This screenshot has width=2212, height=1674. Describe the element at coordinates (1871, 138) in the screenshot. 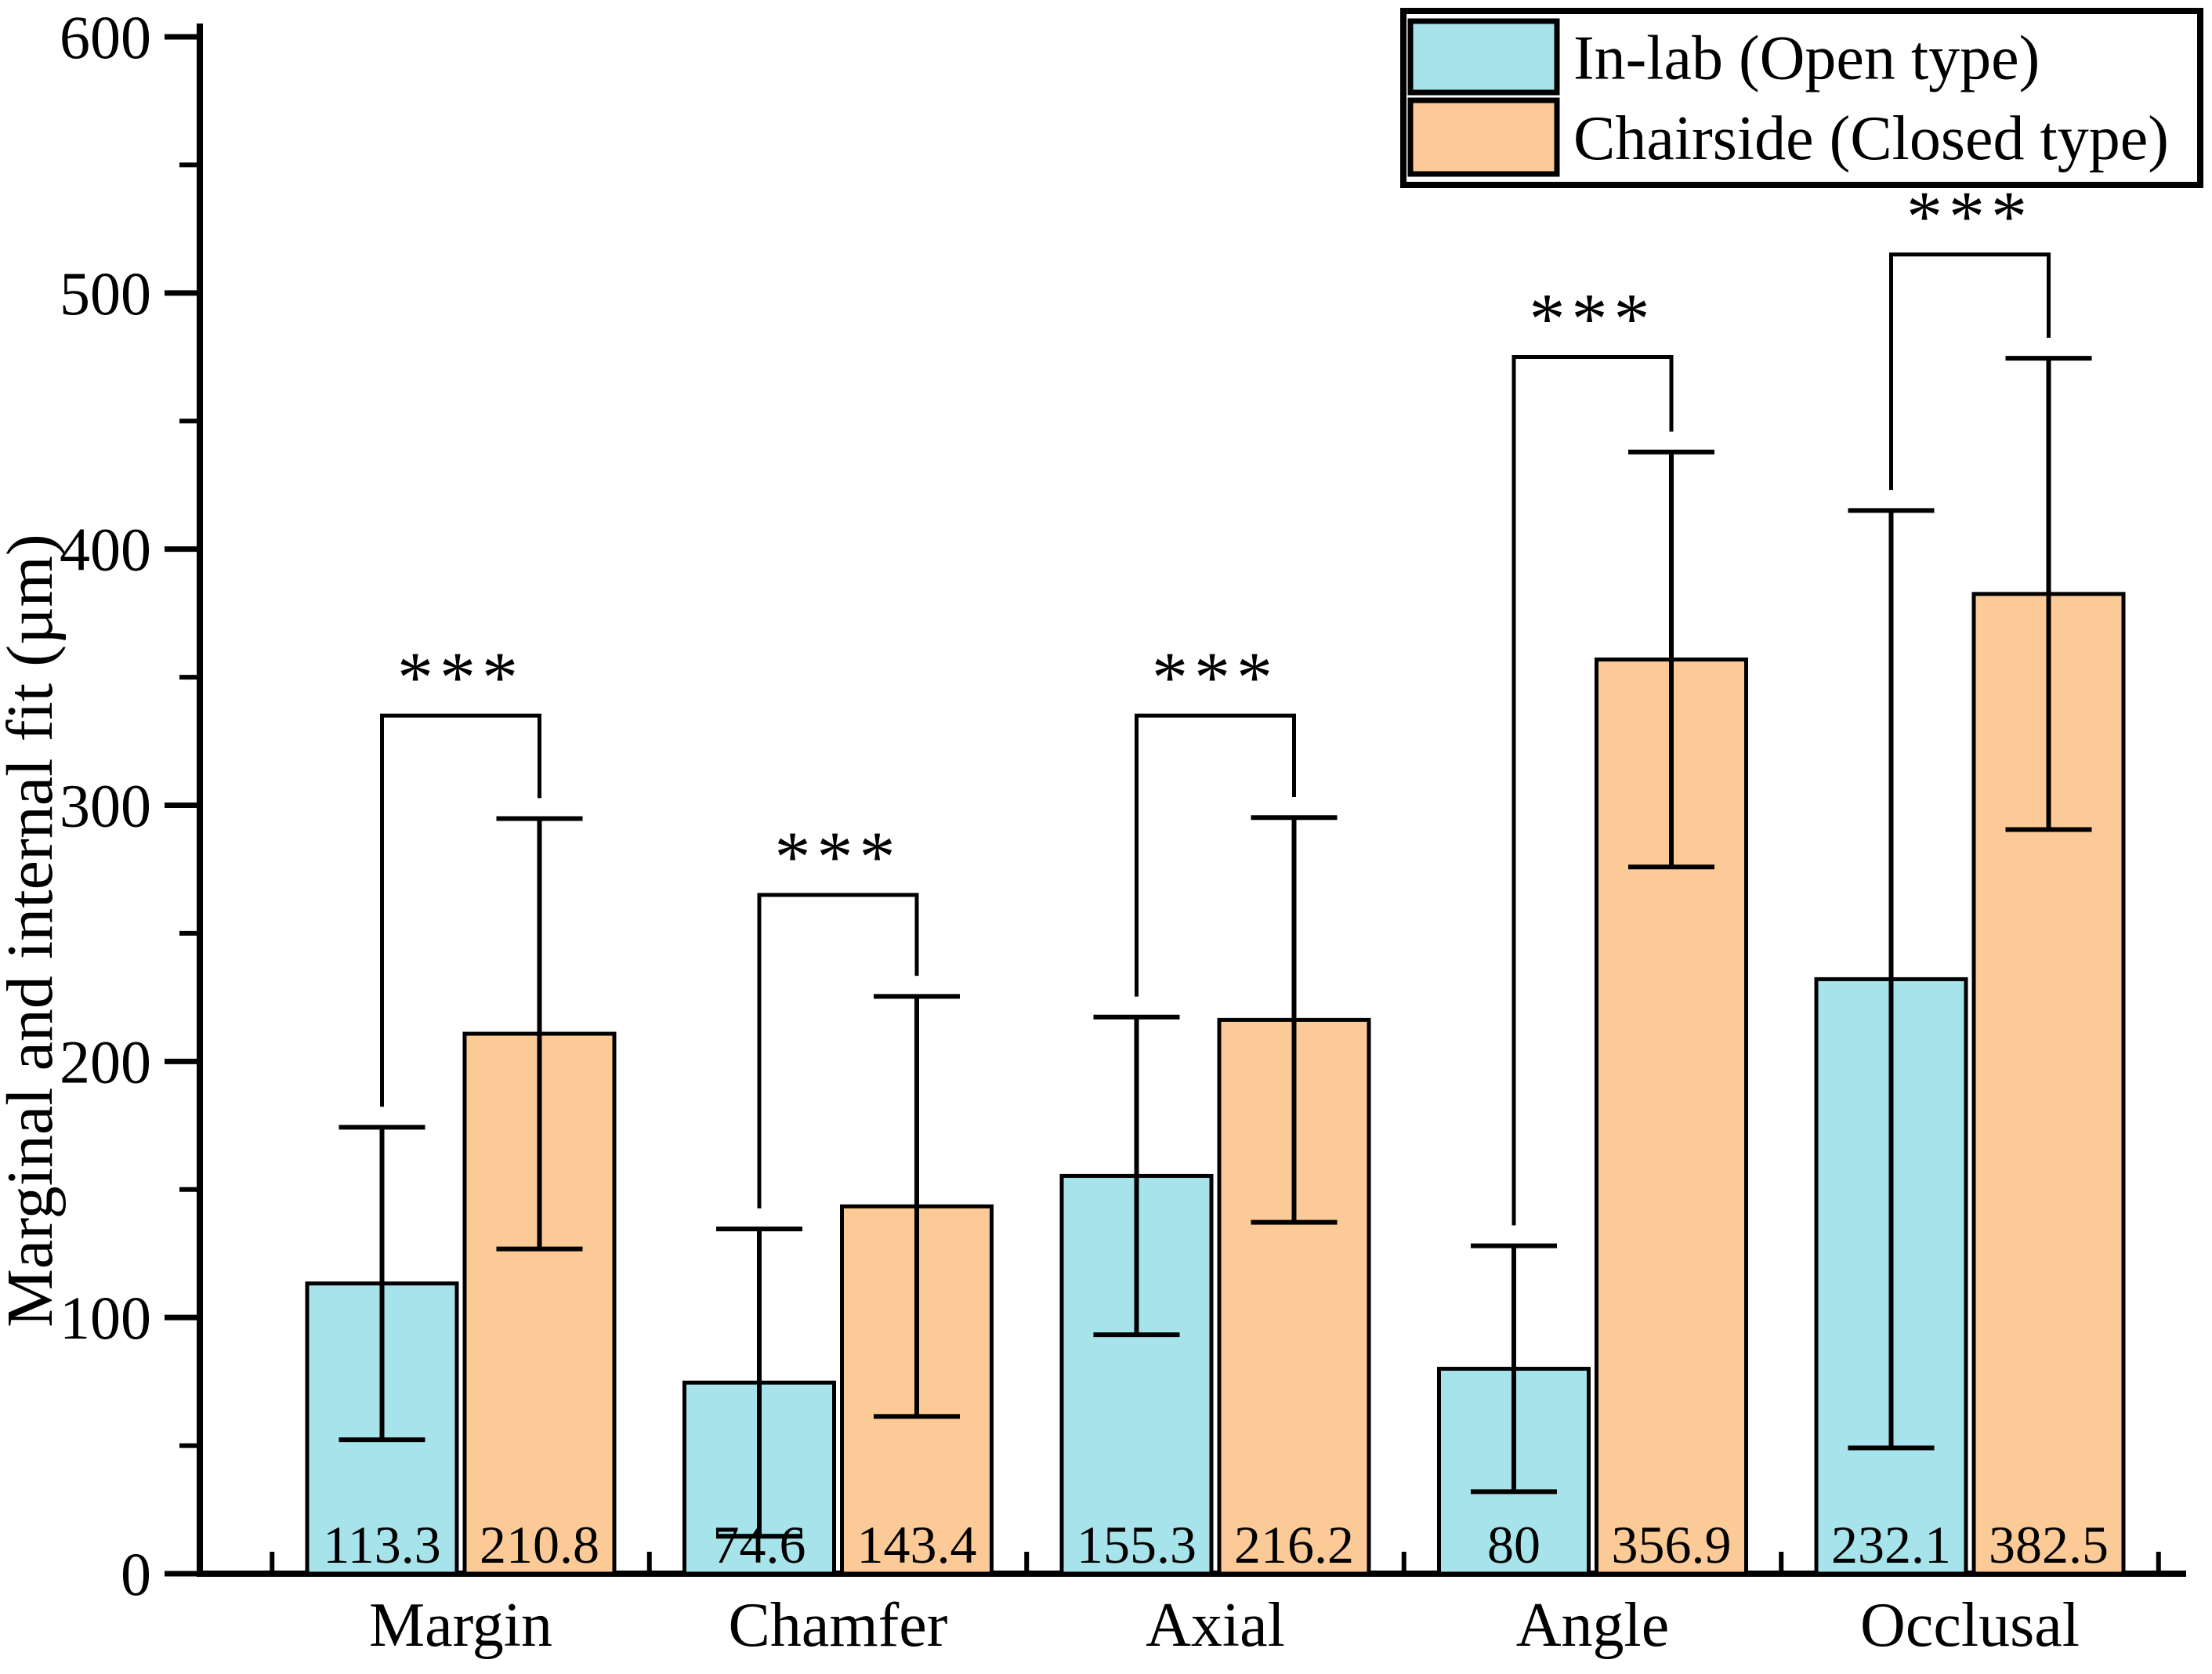

I see `legend-label-chairside: Chairside (Closed type)` at that location.